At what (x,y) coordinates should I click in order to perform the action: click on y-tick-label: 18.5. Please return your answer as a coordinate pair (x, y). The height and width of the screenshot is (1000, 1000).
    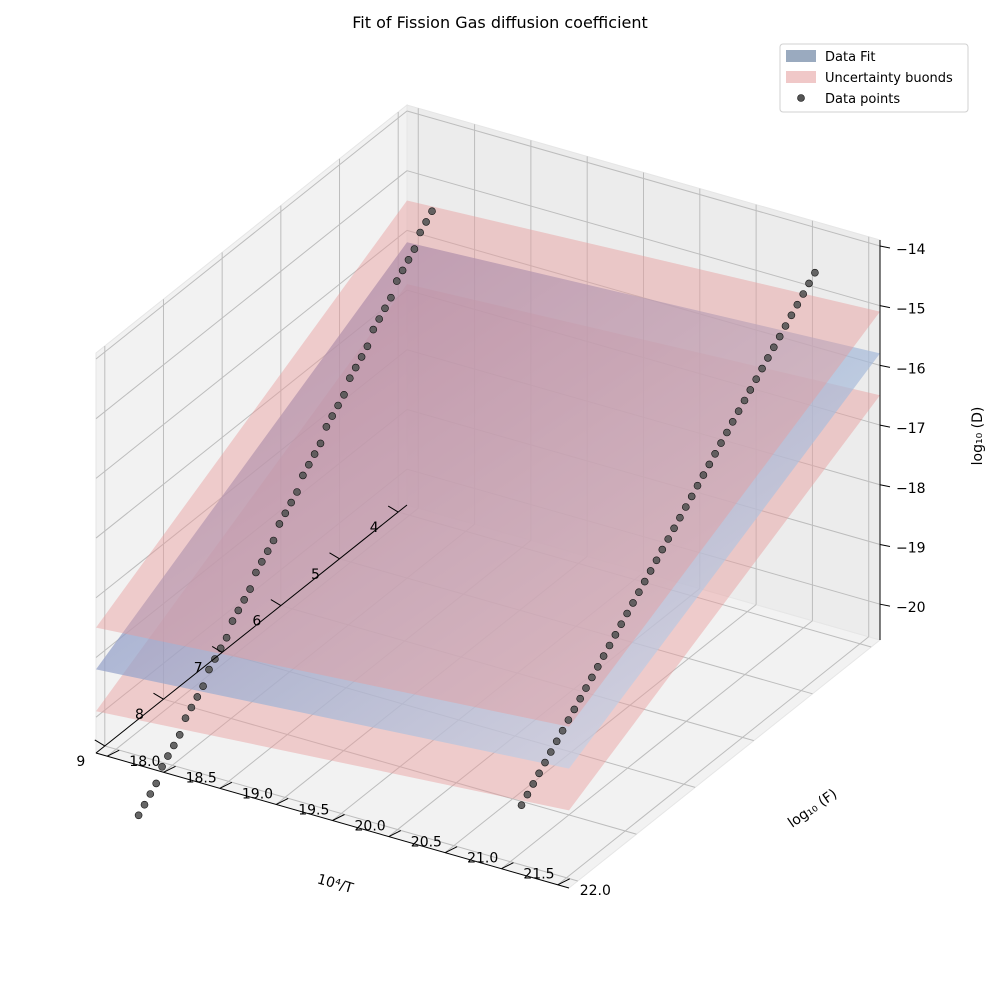
    Looking at the image, I should click on (201, 778).